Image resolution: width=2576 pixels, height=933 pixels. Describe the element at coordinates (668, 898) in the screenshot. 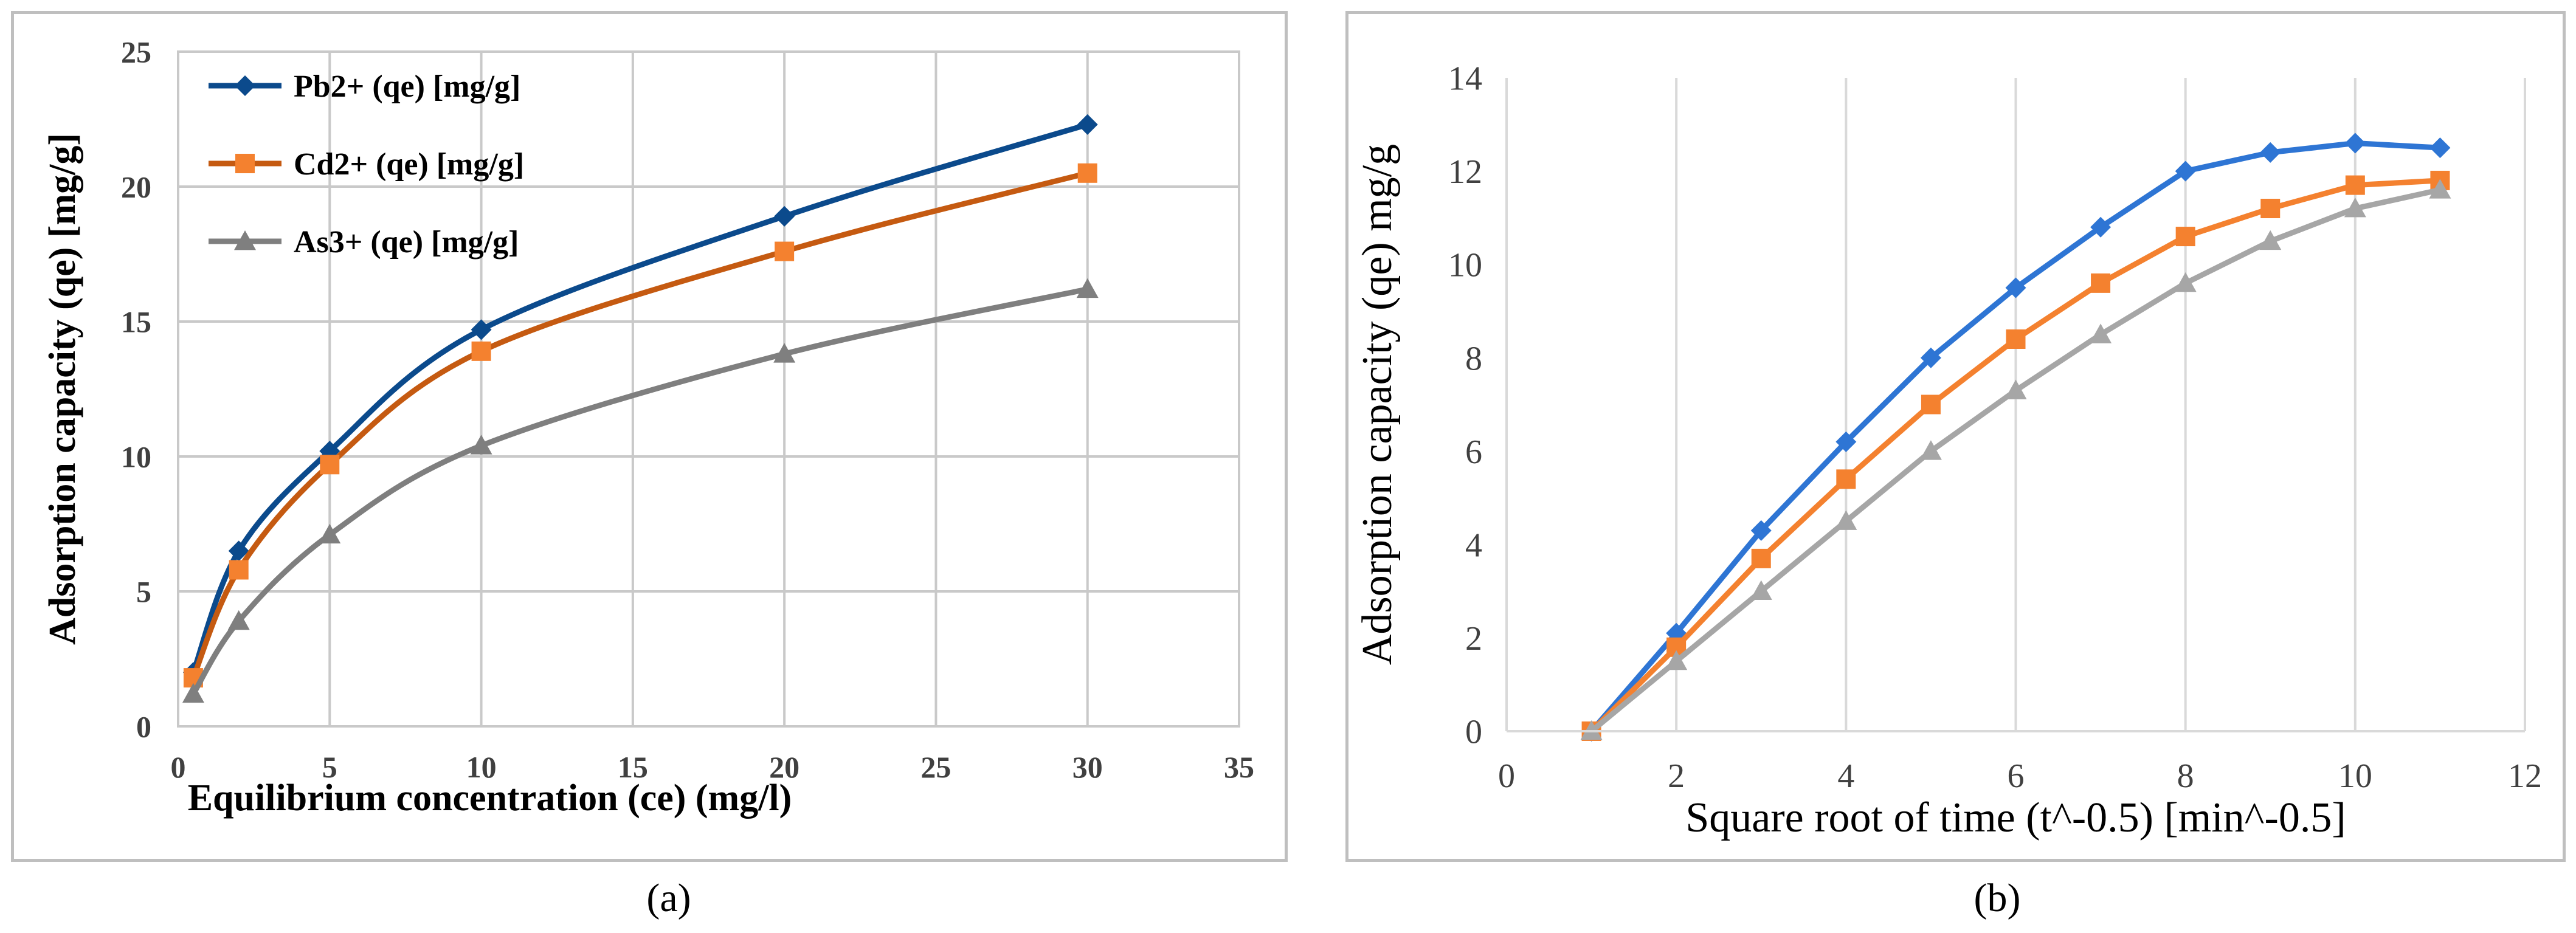

I see `caption-a: (a)` at that location.